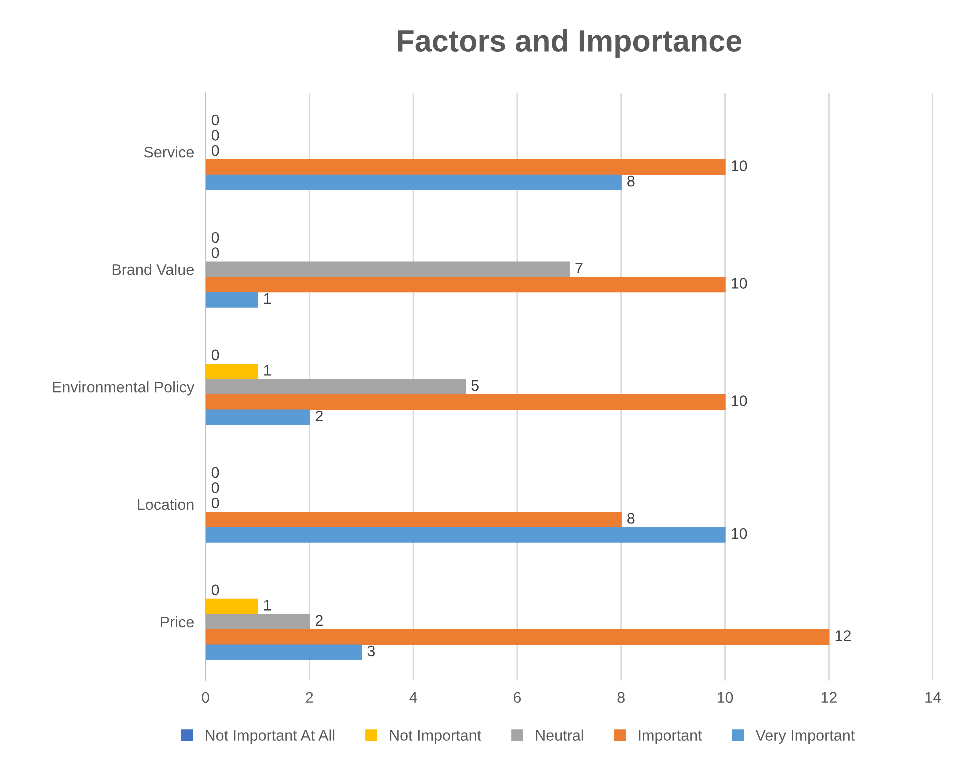  I want to click on y-tick-label: Location, so click(166, 504).